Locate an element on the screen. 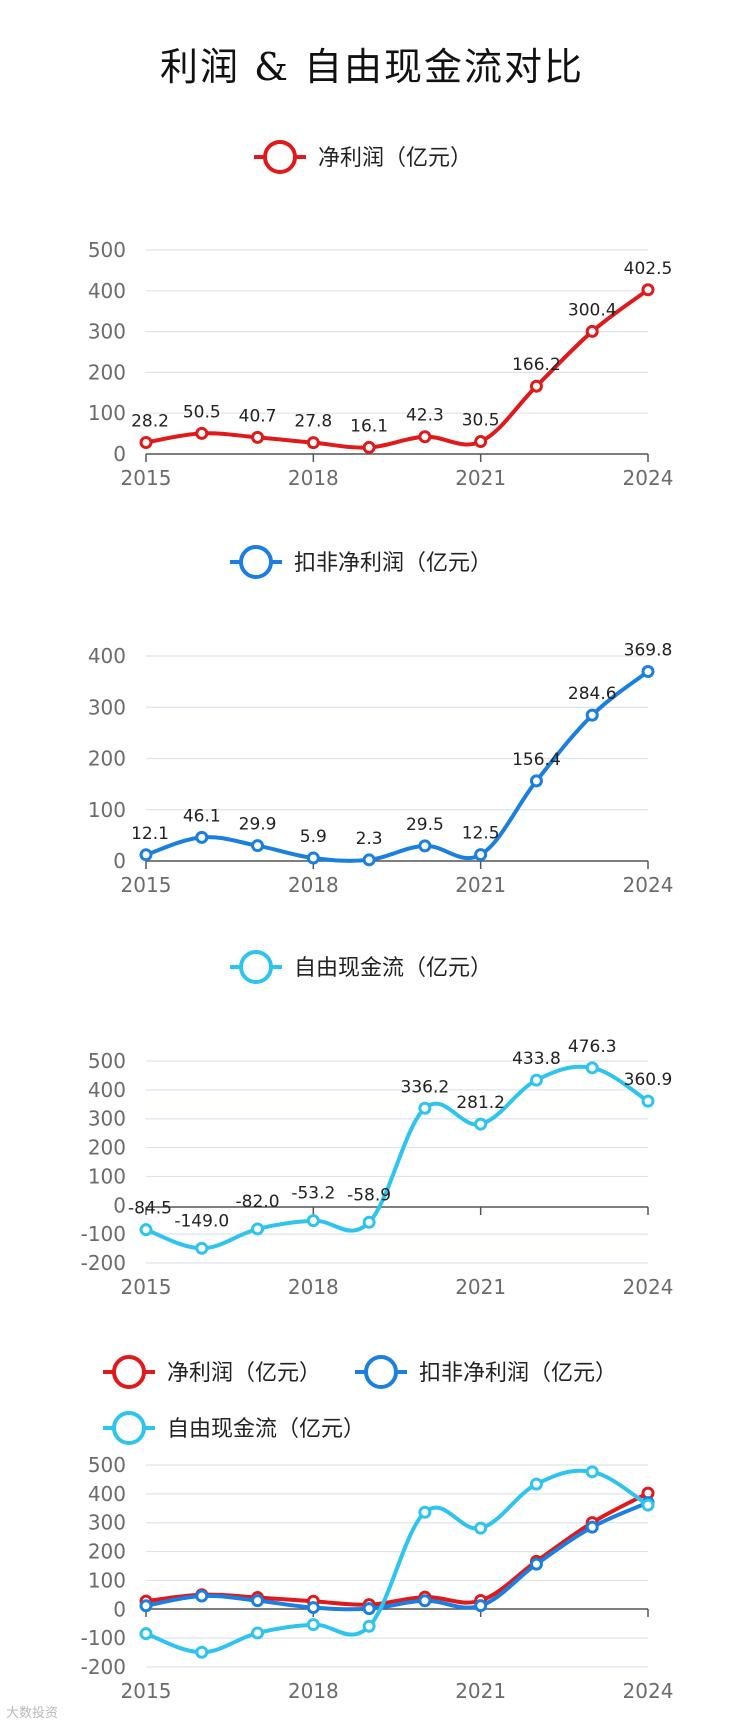  data-label: 12.1 is located at coordinates (150, 834).